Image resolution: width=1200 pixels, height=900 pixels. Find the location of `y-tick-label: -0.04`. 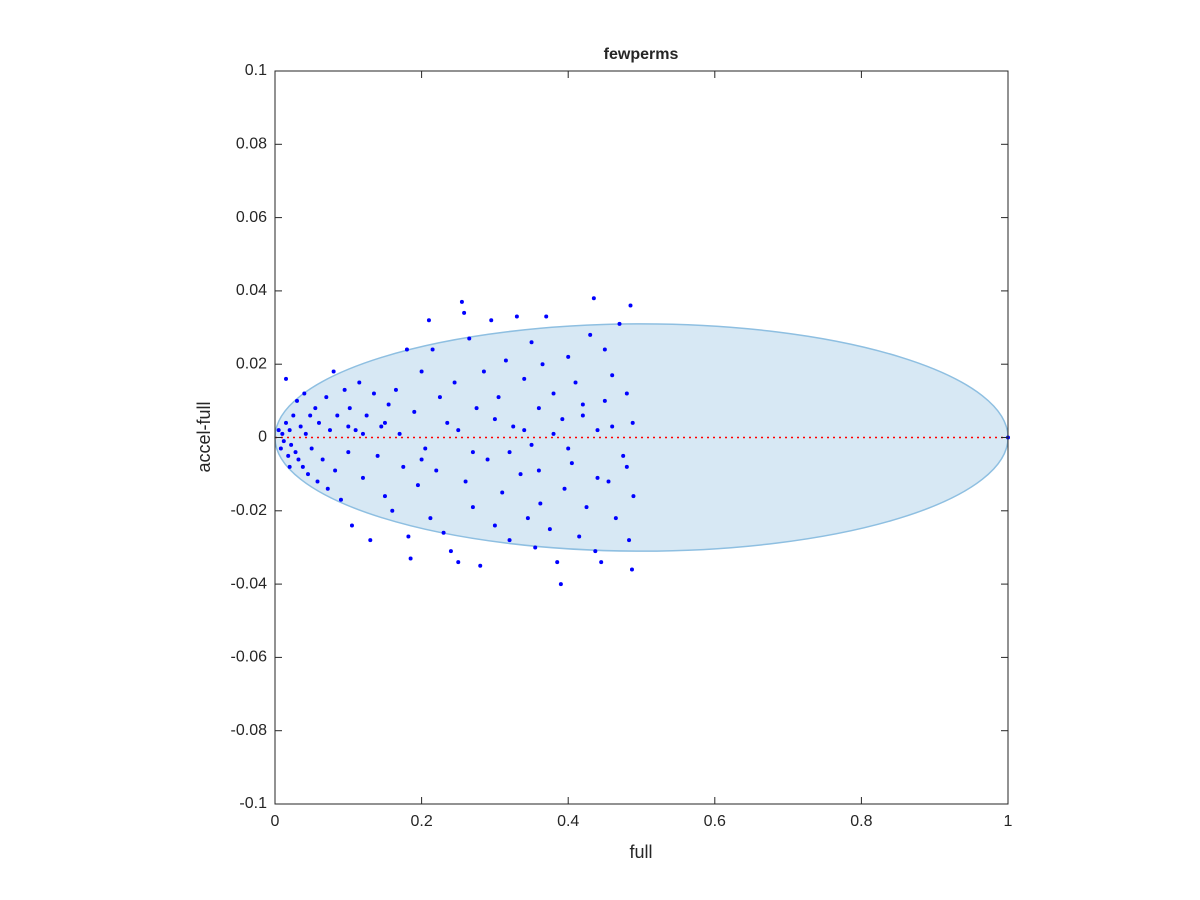

y-tick-label: -0.04 is located at coordinates (249, 583).